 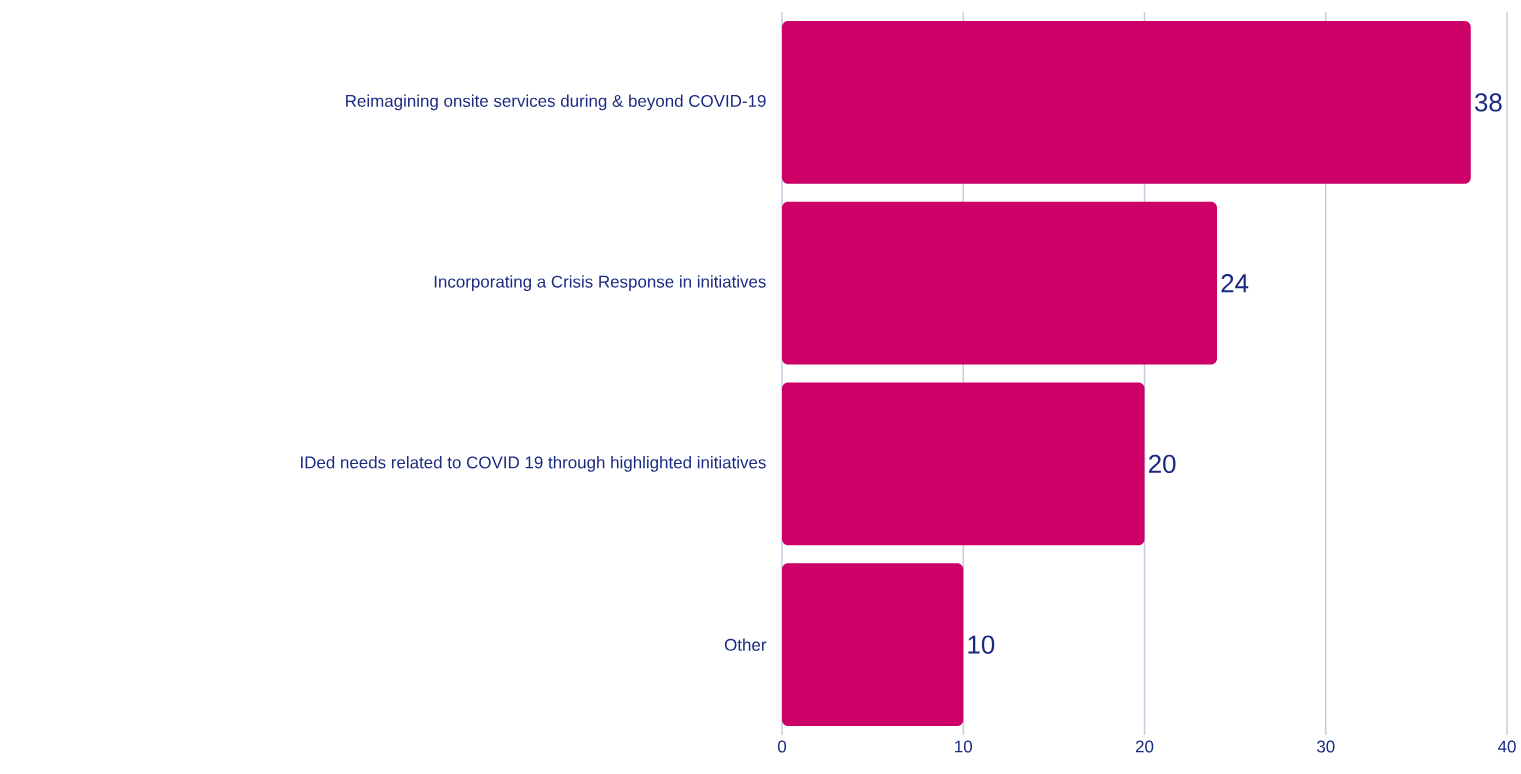 What do you see at coordinates (1235, 283) in the screenshot?
I see `data-label: 24` at bounding box center [1235, 283].